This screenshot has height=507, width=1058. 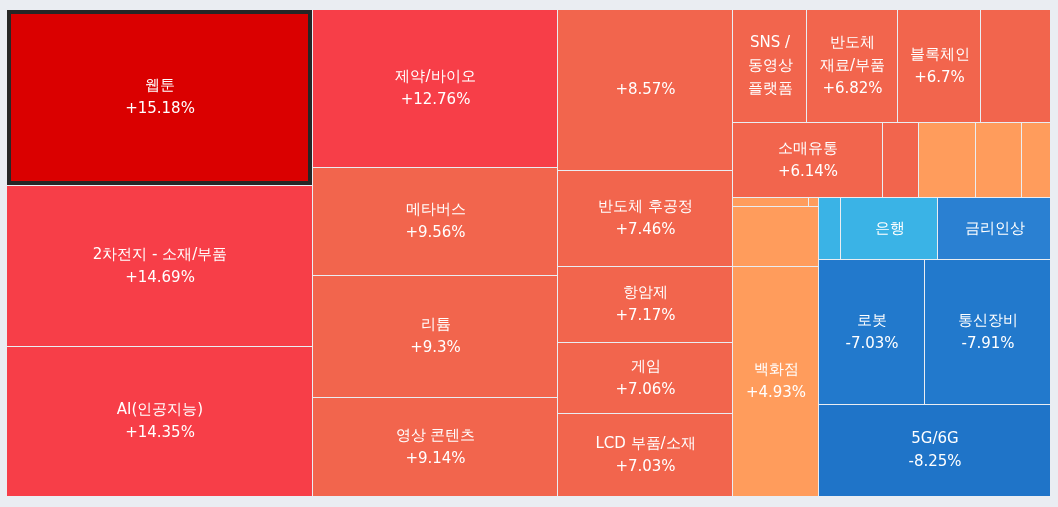 What do you see at coordinates (645, 292) in the screenshot?
I see `category-label: 항암제` at bounding box center [645, 292].